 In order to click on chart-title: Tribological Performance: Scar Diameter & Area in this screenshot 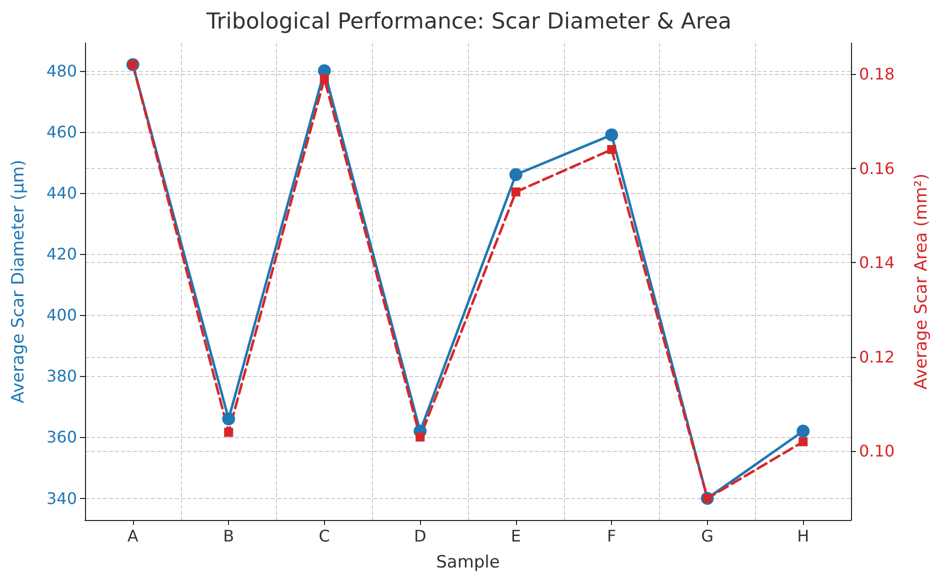, I will do `click(469, 22)`.